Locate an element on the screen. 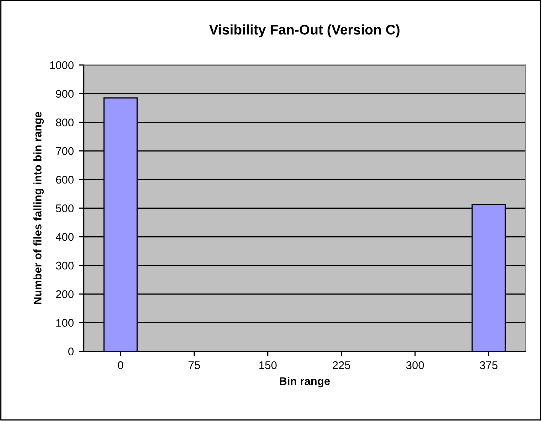  x-tick-label: 225 is located at coordinates (341, 366).